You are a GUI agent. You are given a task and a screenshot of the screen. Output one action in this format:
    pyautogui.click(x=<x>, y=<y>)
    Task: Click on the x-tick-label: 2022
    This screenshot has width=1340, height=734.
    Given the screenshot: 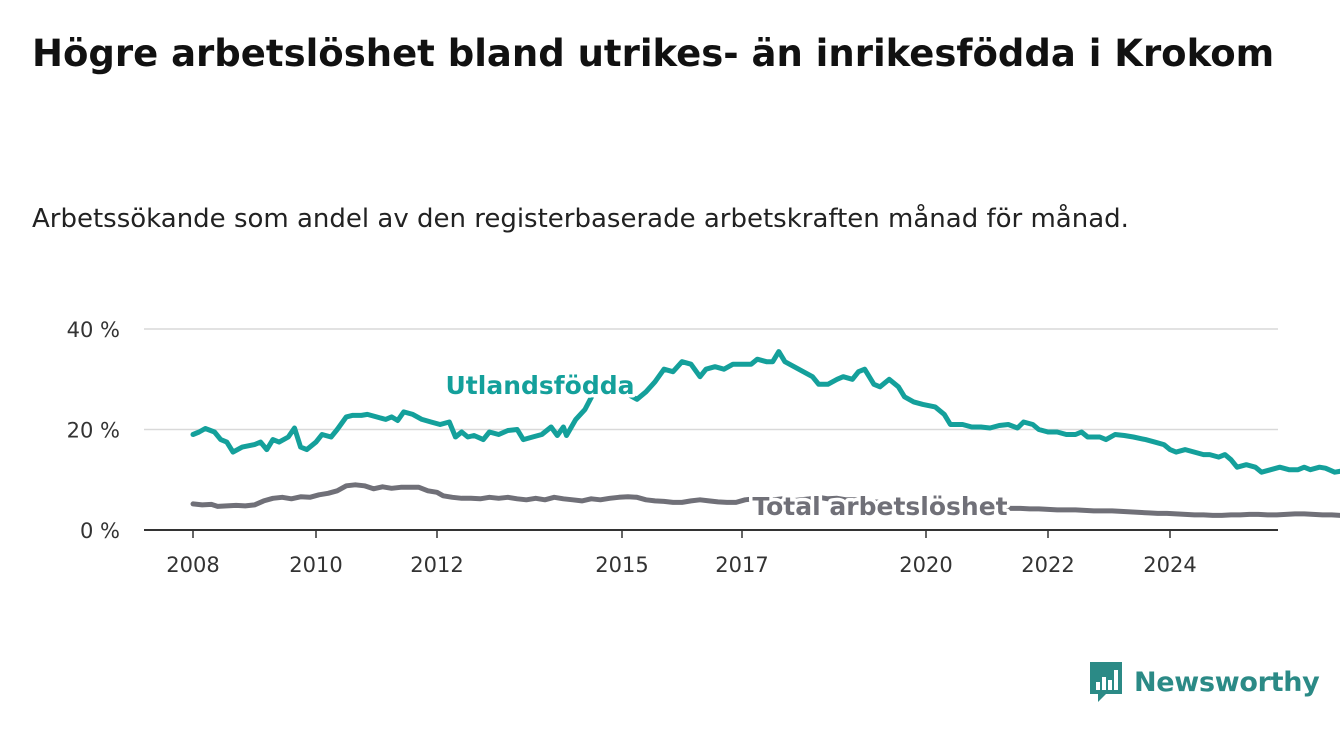 What is the action you would take?
    pyautogui.click(x=1047, y=565)
    